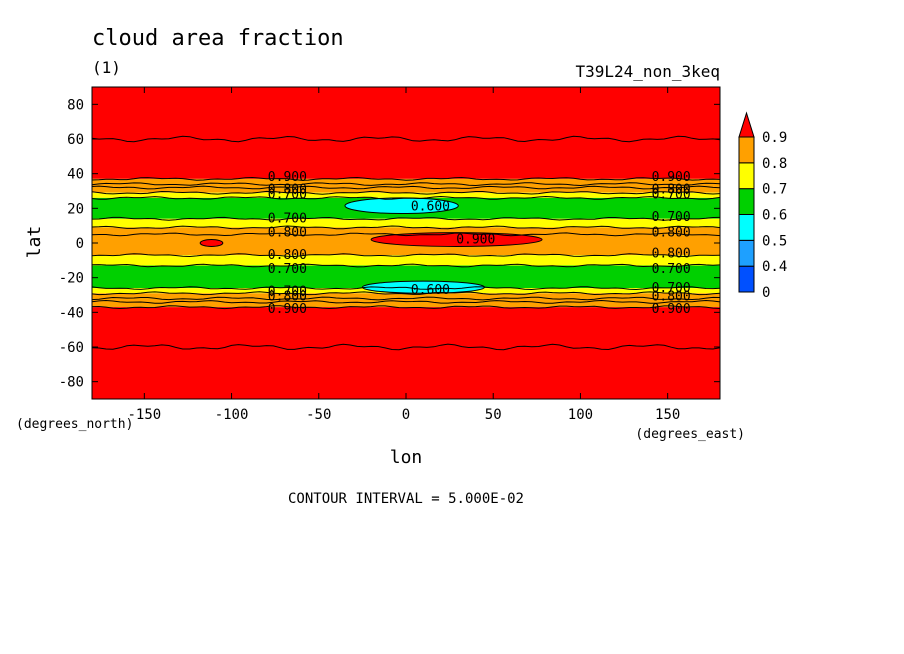 The width and height of the screenshot is (904, 654). What do you see at coordinates (671, 194) in the screenshot?
I see `contour-label-12: 0.700` at bounding box center [671, 194].